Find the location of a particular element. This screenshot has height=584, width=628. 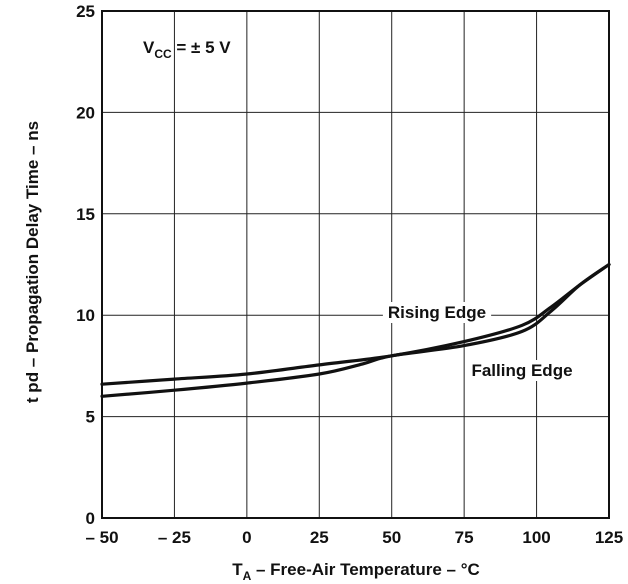

rising-edge-label: Rising Edge is located at coordinates (437, 312).